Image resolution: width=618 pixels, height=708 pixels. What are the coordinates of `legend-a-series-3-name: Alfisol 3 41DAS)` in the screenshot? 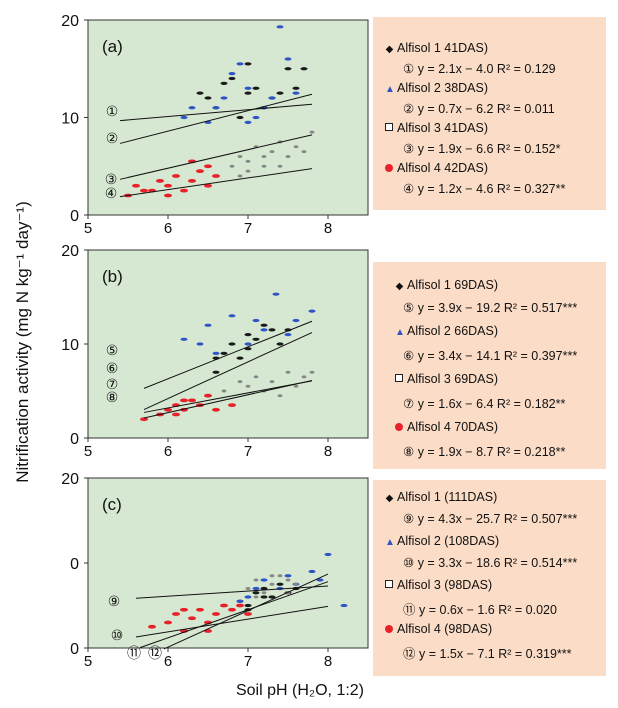 It's located at (443, 128).